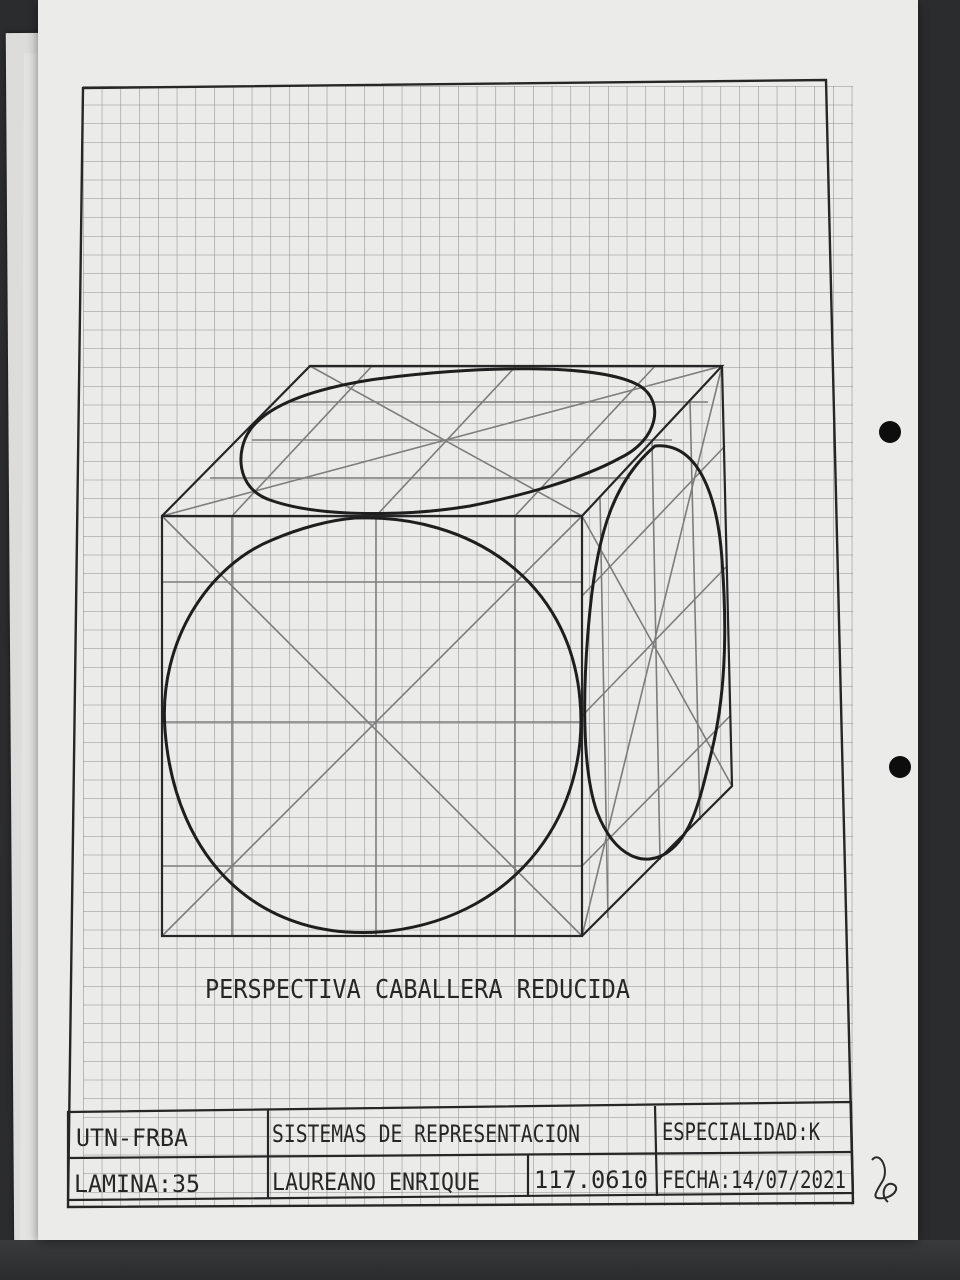 This screenshot has height=1280, width=960. Describe the element at coordinates (132, 1138) in the screenshot. I see `institution-label: UTN-FRBA` at that location.